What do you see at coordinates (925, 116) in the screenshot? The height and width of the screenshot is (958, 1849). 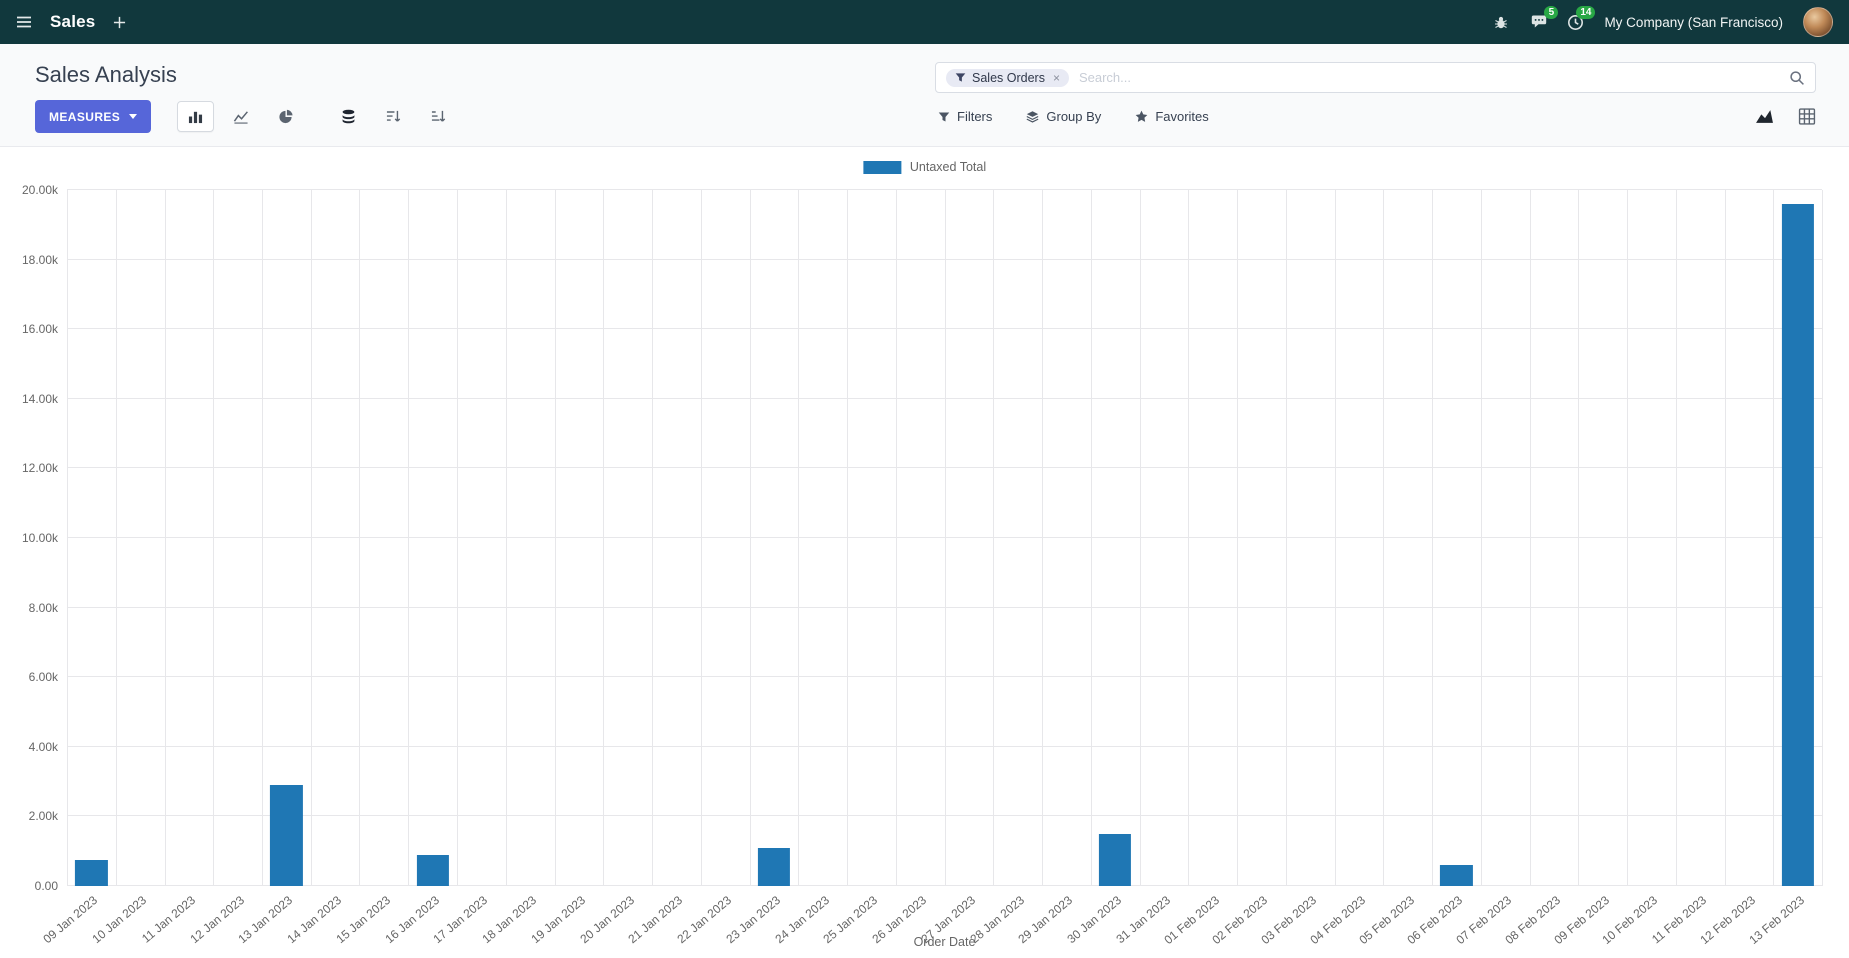 I see `graph-toolbar: MEASURES` at bounding box center [925, 116].